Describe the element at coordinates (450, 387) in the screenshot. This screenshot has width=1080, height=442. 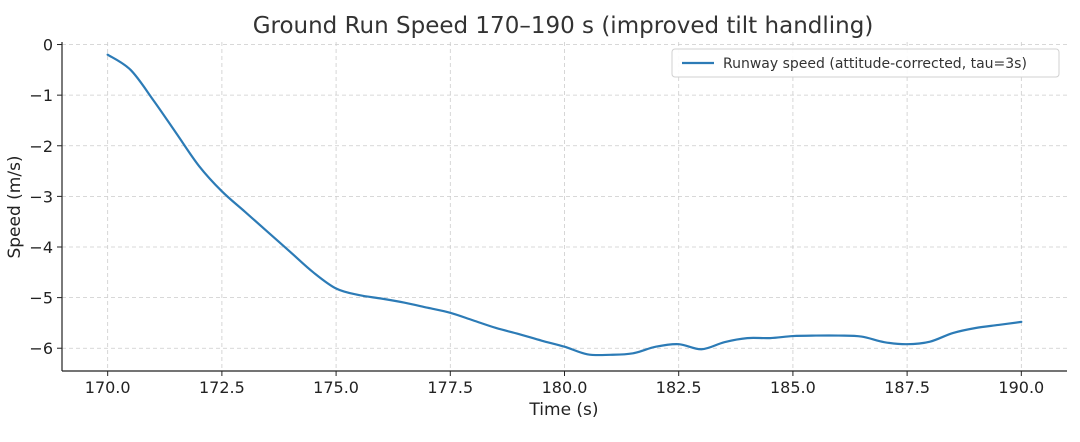
I see `x-tick-label: 177.5` at that location.